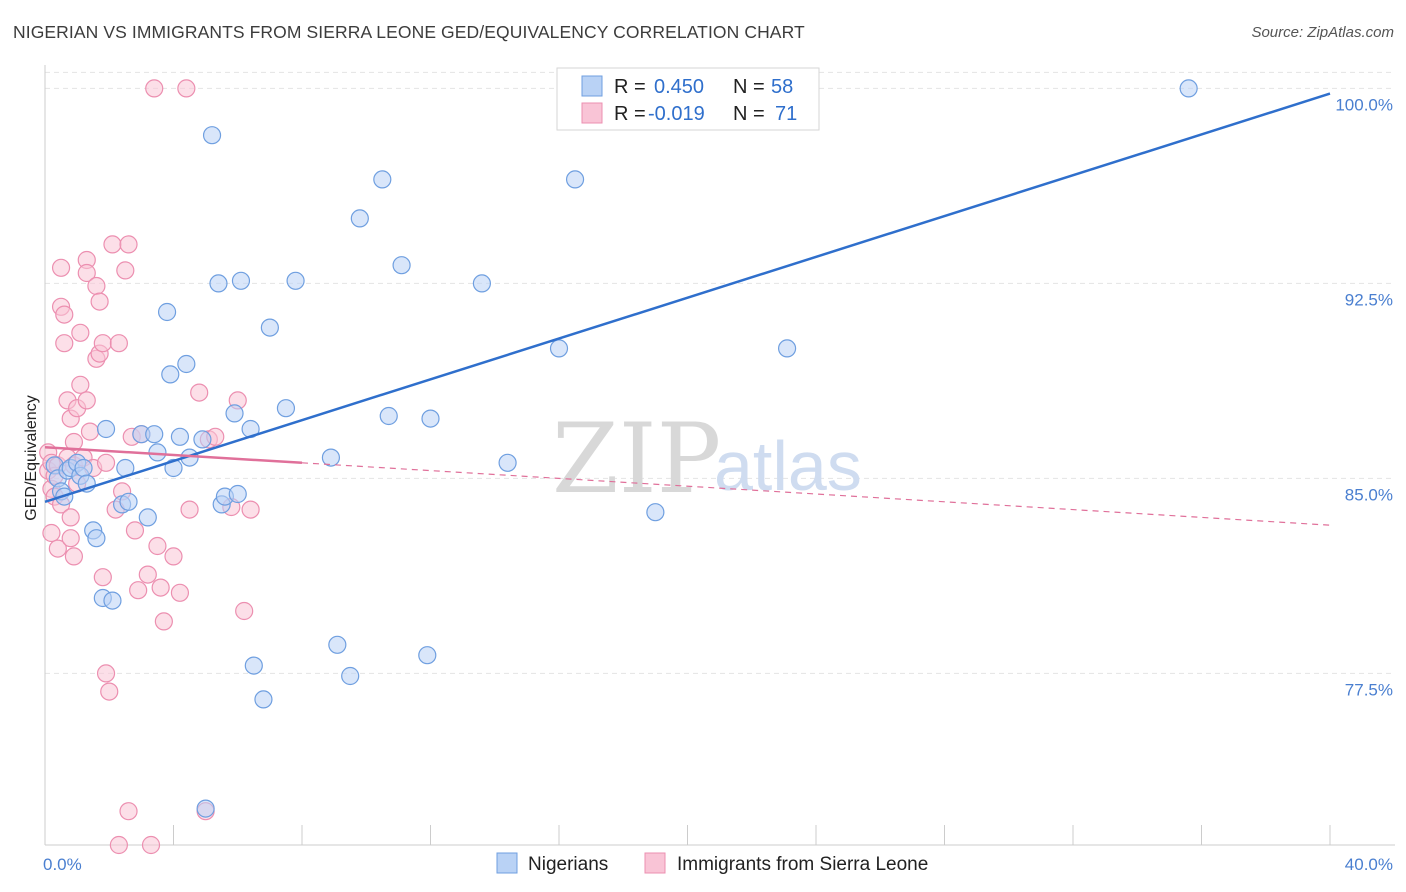 This screenshot has width=1406, height=892. I want to click on series-legend: Nigerians Immigrants from Sierra Leone, so click(712, 863).